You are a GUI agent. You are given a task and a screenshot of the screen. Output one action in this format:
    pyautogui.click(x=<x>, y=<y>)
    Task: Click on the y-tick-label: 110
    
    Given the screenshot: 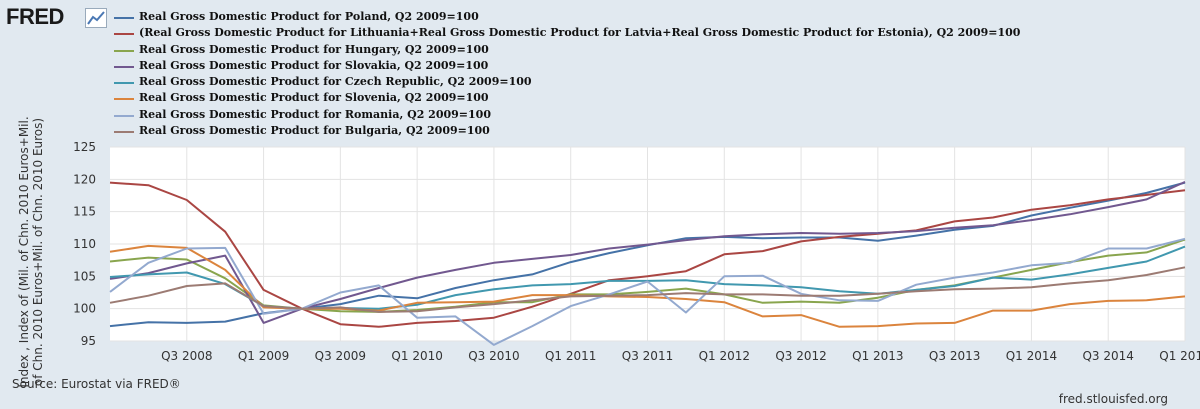 What is the action you would take?
    pyautogui.click(x=84, y=244)
    